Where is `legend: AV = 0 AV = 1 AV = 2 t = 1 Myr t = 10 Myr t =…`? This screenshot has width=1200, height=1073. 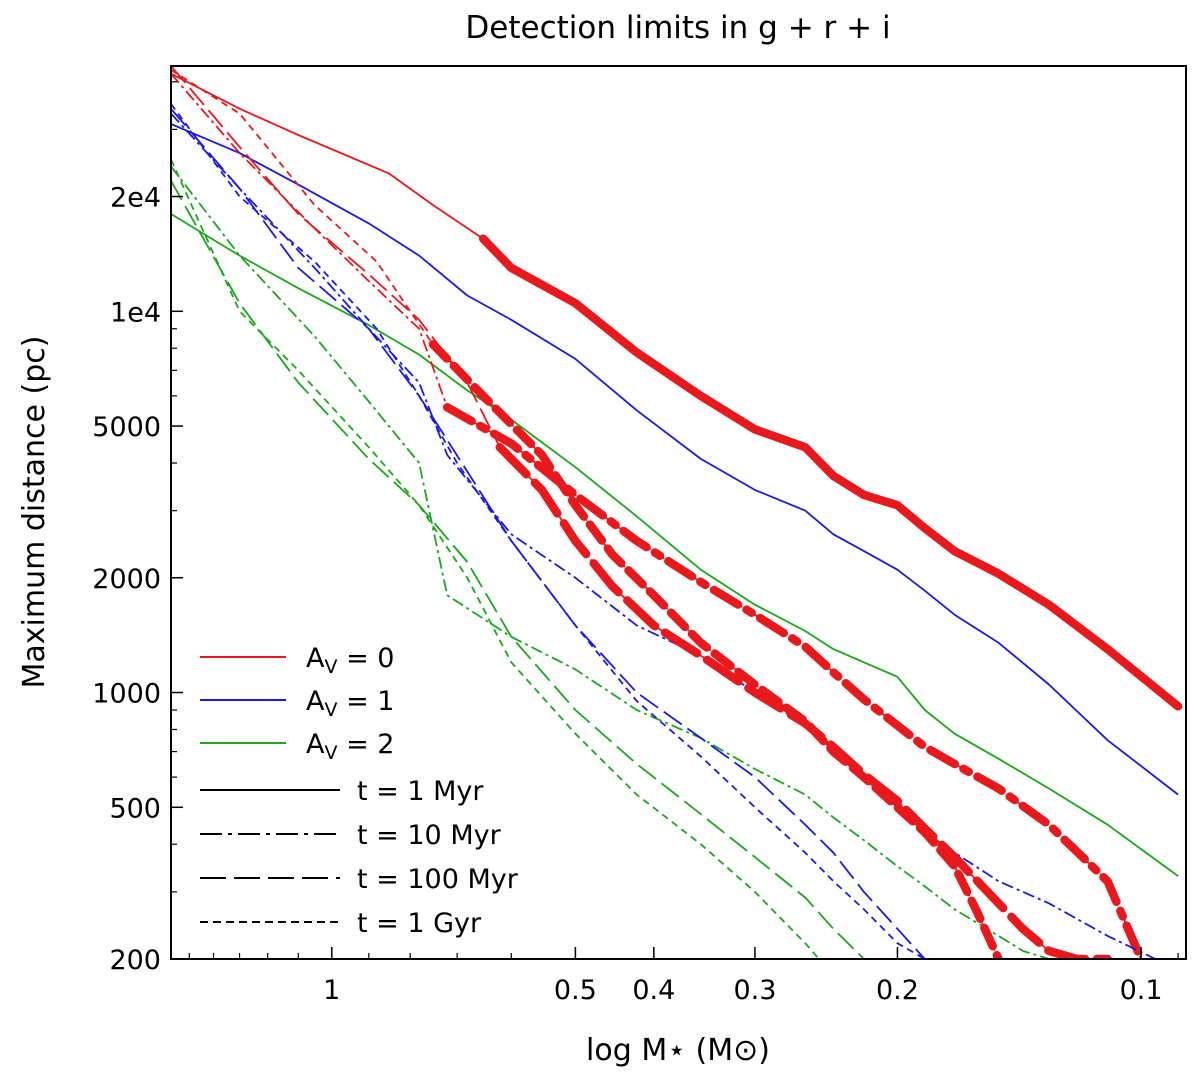 legend: AV = 0 AV = 1 AV = 2 t = 1 Myr t = 10 Myr t =… is located at coordinates (359, 791).